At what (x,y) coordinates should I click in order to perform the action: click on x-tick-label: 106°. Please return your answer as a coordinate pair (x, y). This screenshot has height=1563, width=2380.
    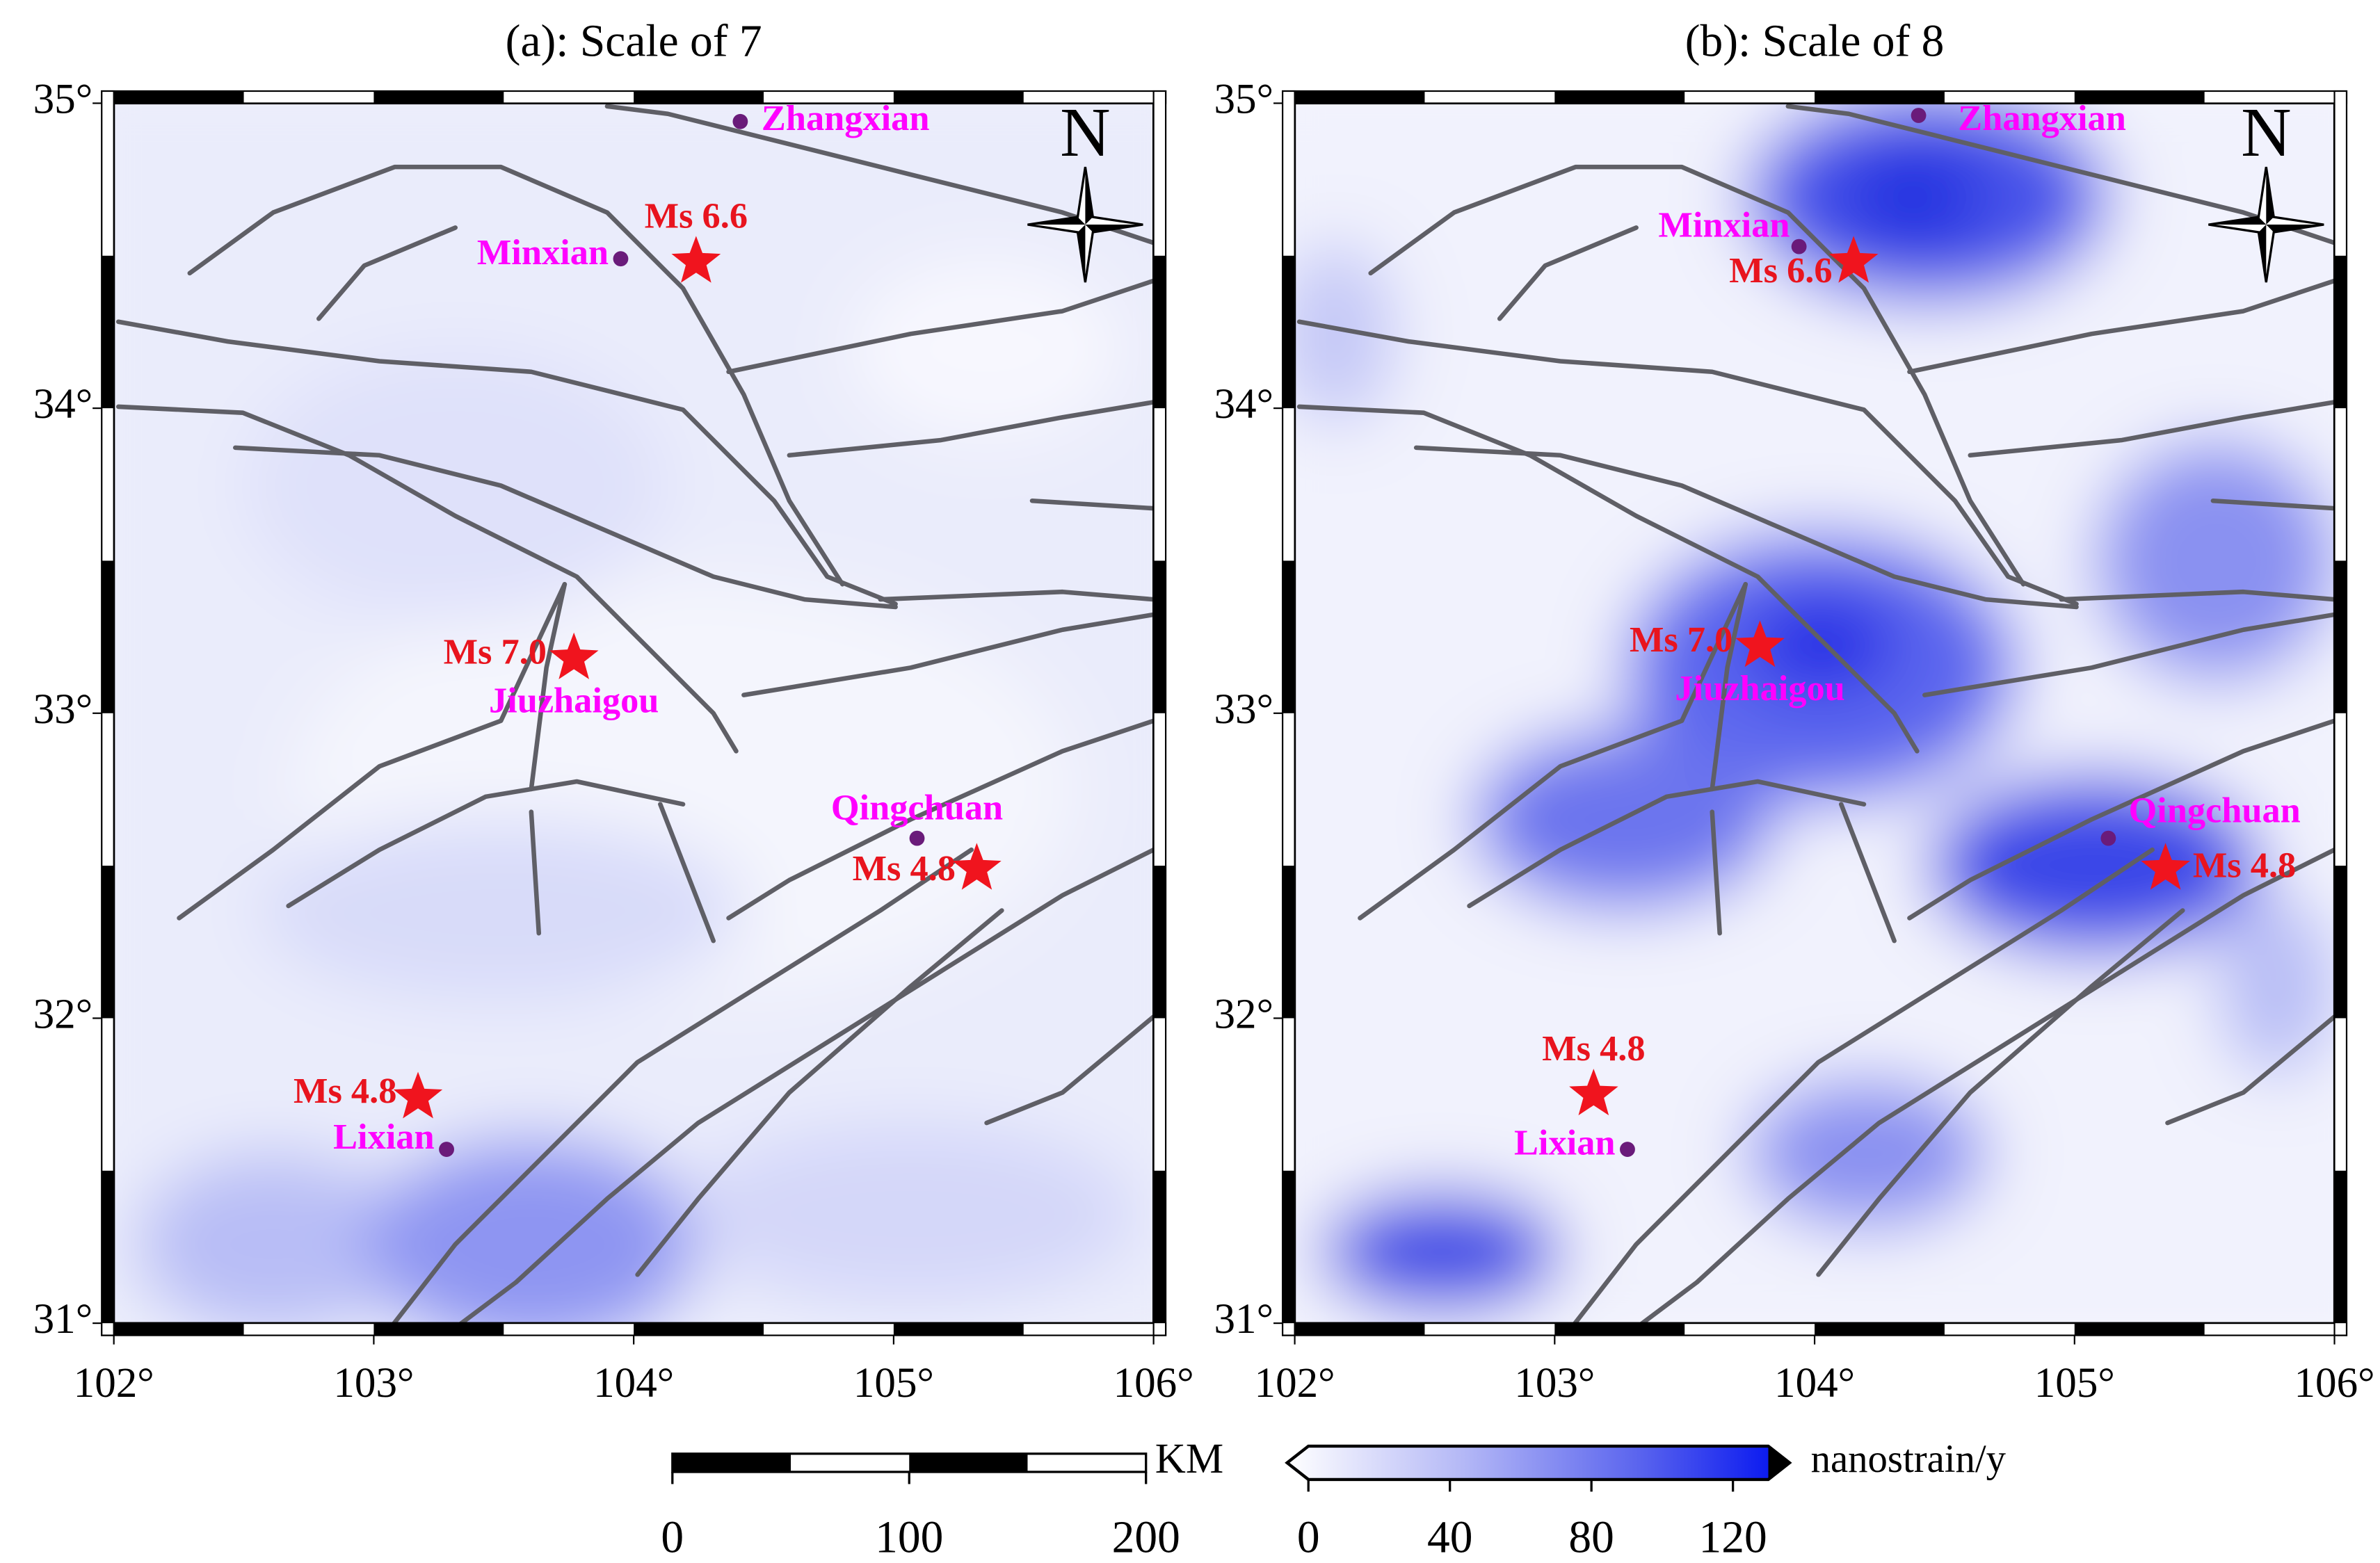
    Looking at the image, I should click on (1153, 1383).